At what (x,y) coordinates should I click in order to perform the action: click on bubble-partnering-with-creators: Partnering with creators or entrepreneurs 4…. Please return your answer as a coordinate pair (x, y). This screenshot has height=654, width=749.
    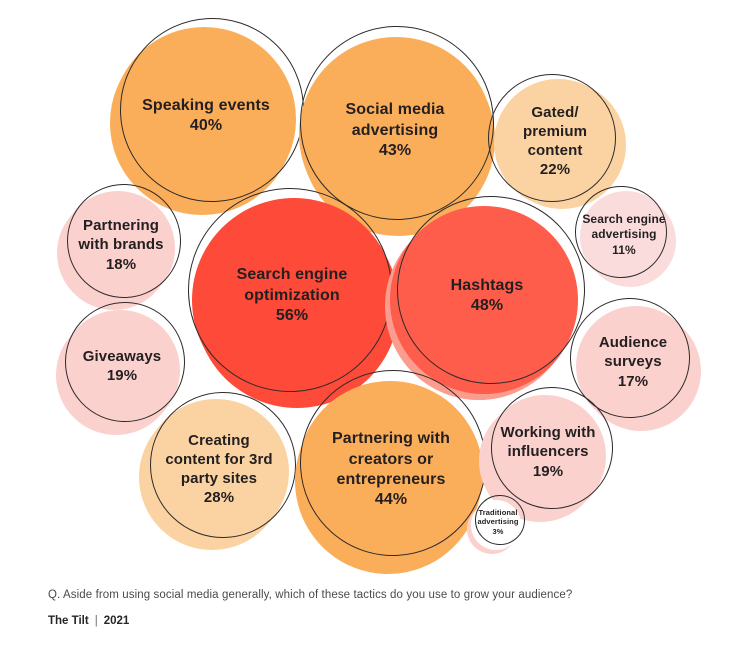
    Looking at the image, I should click on (393, 469).